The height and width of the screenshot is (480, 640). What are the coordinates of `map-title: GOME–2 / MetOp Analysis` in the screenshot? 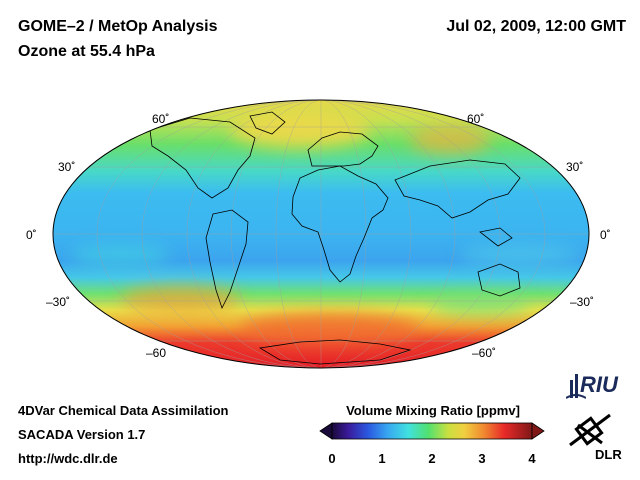 It's located at (118, 26).